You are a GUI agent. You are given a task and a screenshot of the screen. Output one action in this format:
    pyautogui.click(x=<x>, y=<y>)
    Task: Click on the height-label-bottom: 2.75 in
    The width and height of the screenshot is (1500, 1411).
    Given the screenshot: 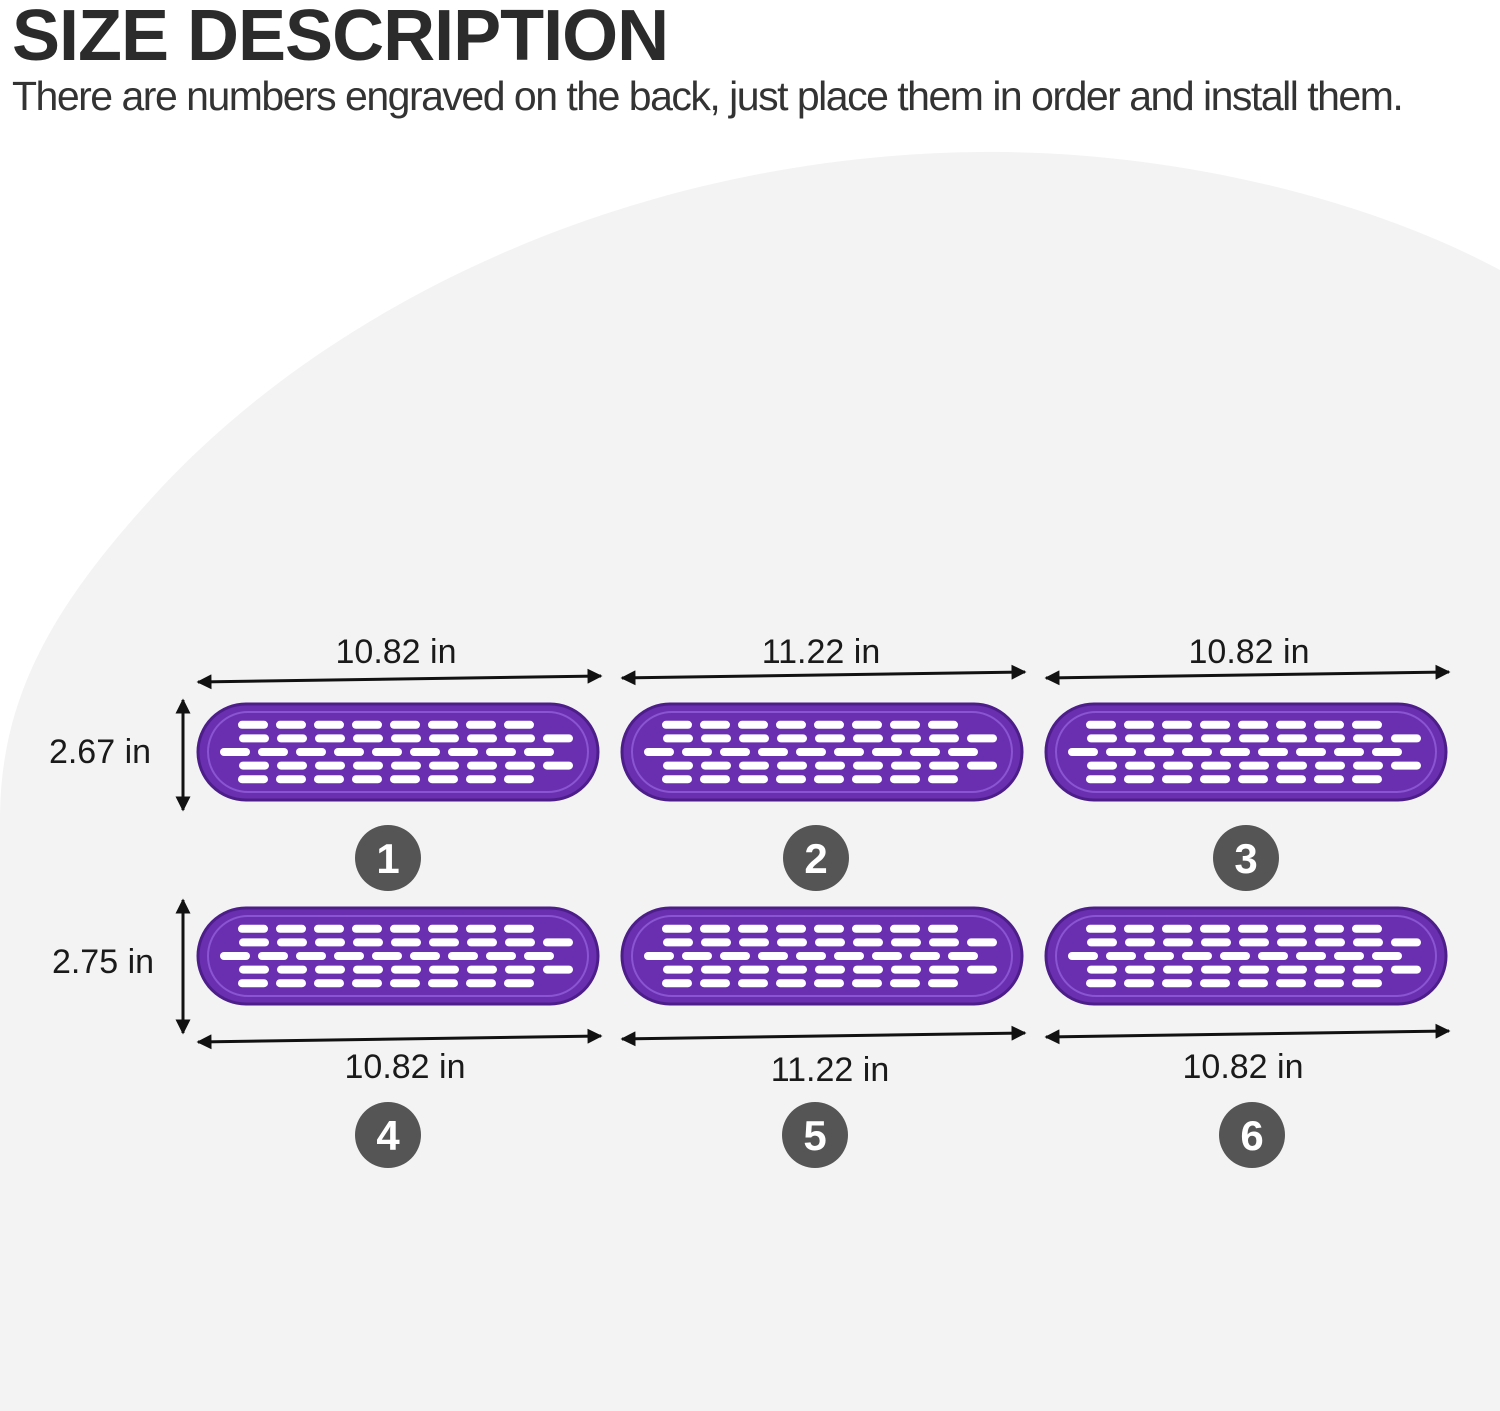 What is the action you would take?
    pyautogui.click(x=103, y=962)
    